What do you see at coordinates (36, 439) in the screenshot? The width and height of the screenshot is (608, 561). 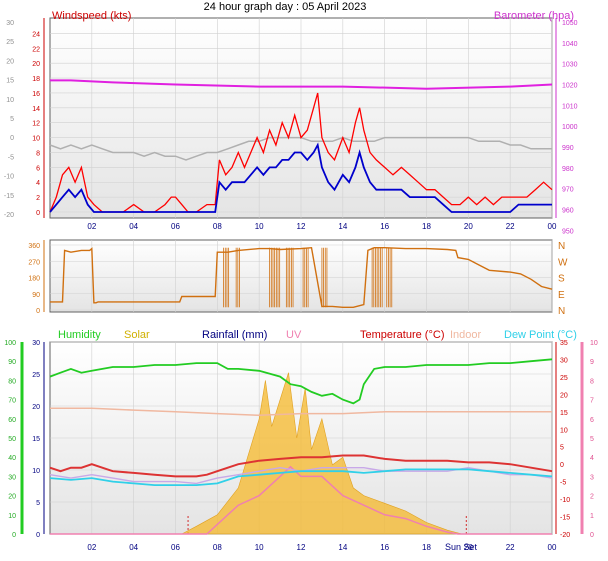 I see `rainfall-ticks: 30 25 20 15 10 5 0` at bounding box center [36, 439].